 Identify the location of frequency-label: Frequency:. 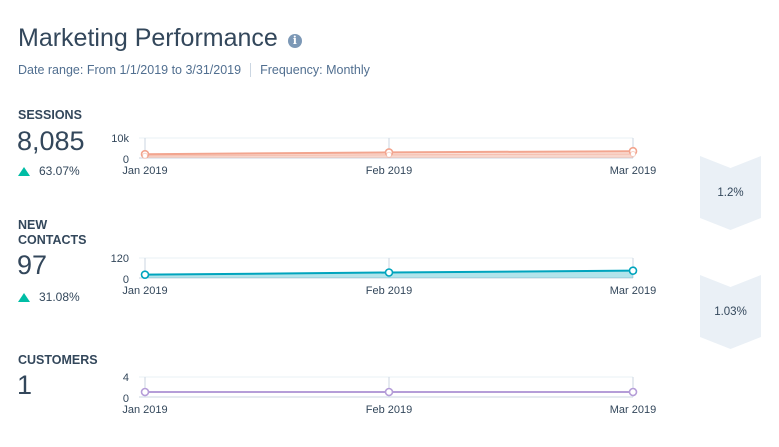
(291, 70).